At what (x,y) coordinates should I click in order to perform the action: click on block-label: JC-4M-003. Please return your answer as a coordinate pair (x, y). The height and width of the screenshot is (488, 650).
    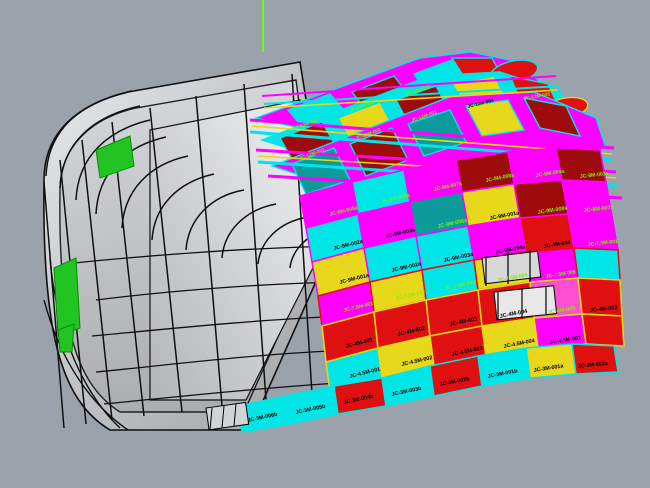
    Looking at the image, I should click on (463, 322).